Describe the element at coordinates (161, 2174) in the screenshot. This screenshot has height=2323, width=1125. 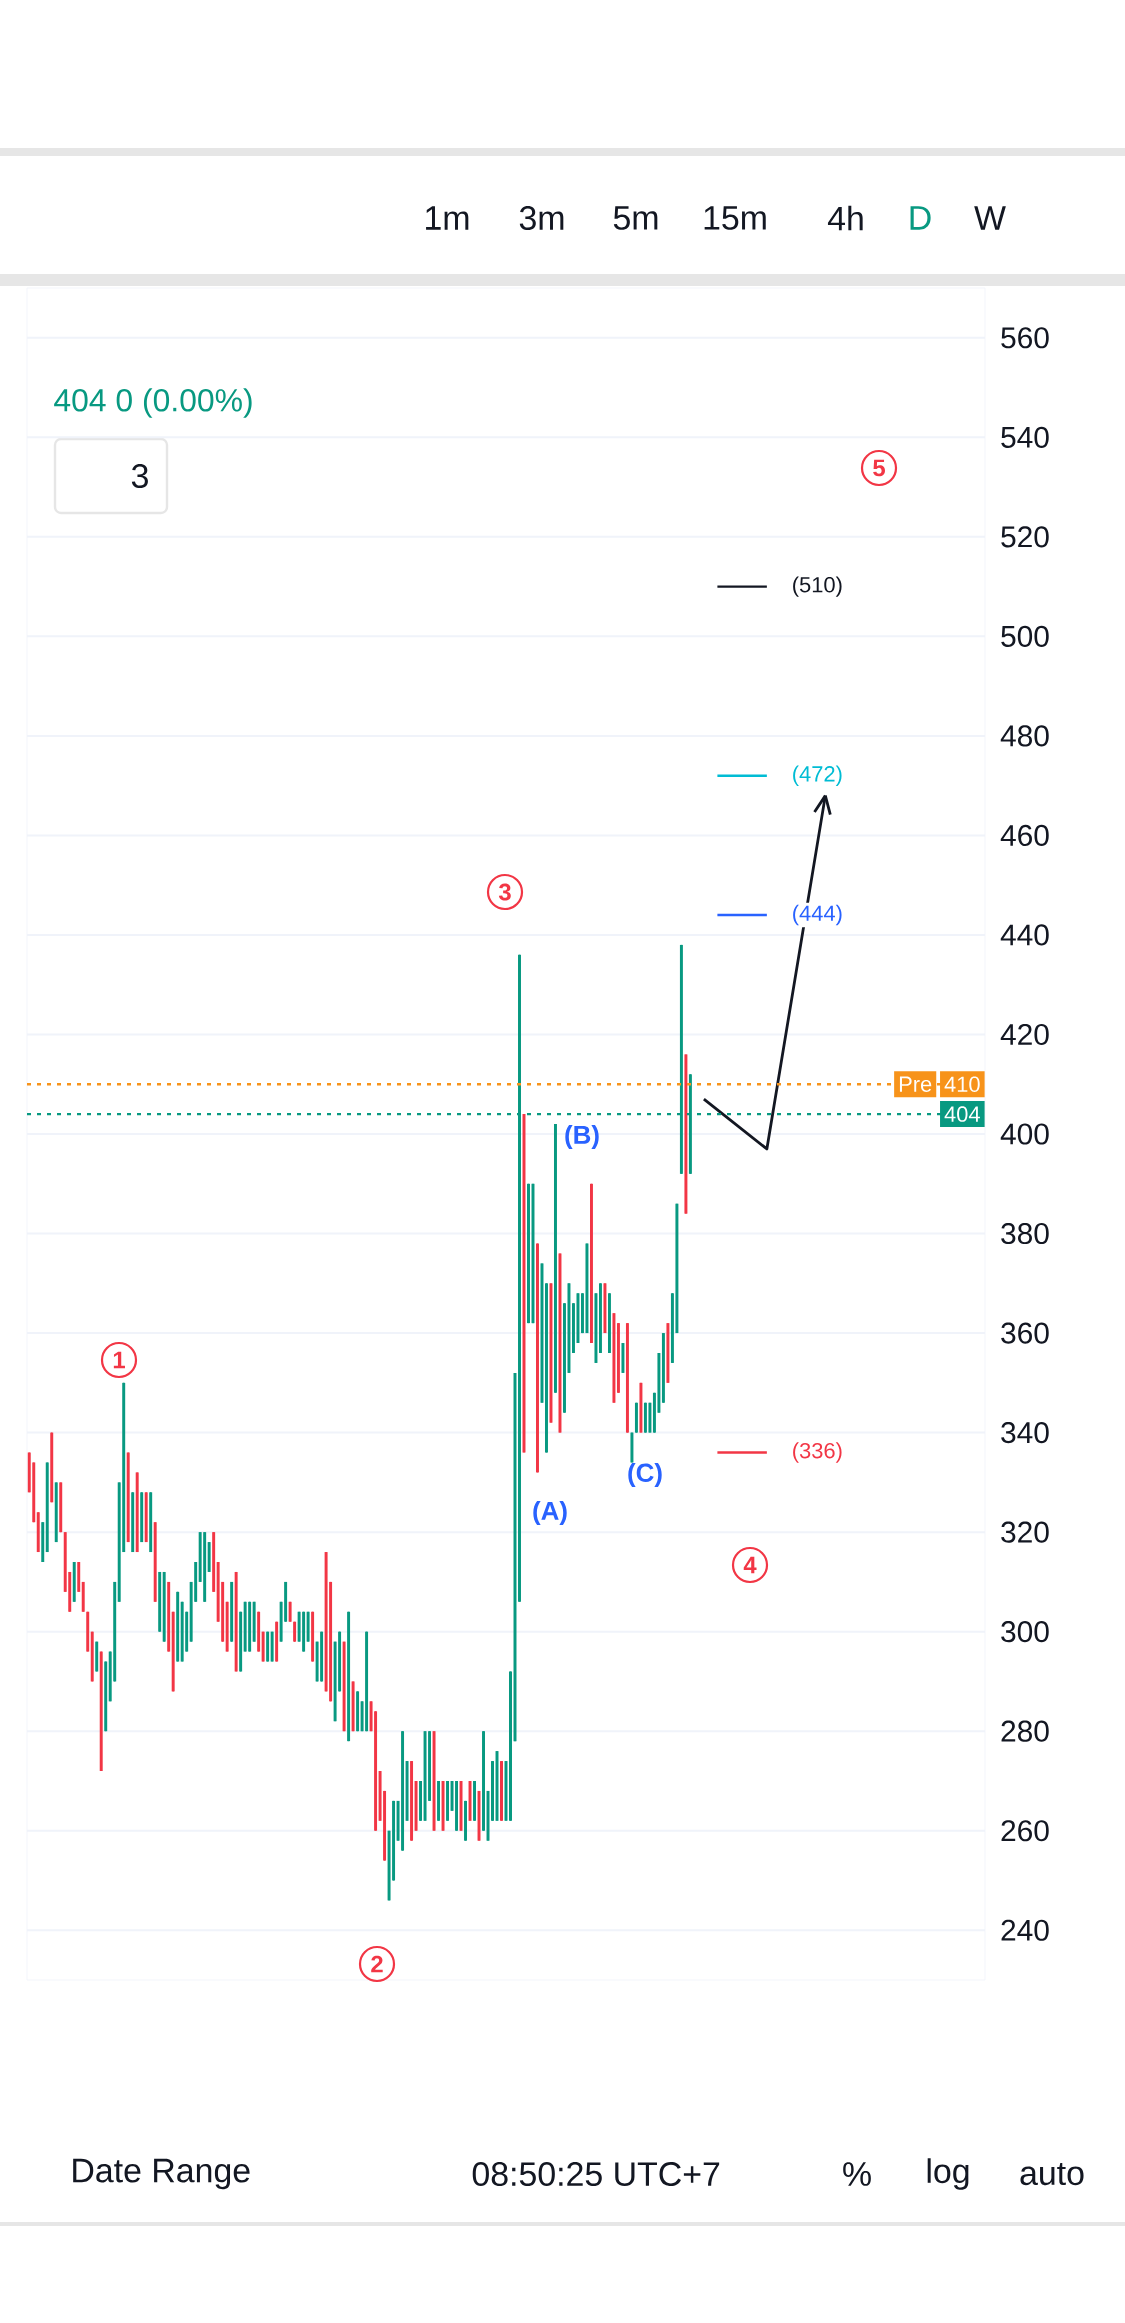
I see `text: Date Range` at that location.